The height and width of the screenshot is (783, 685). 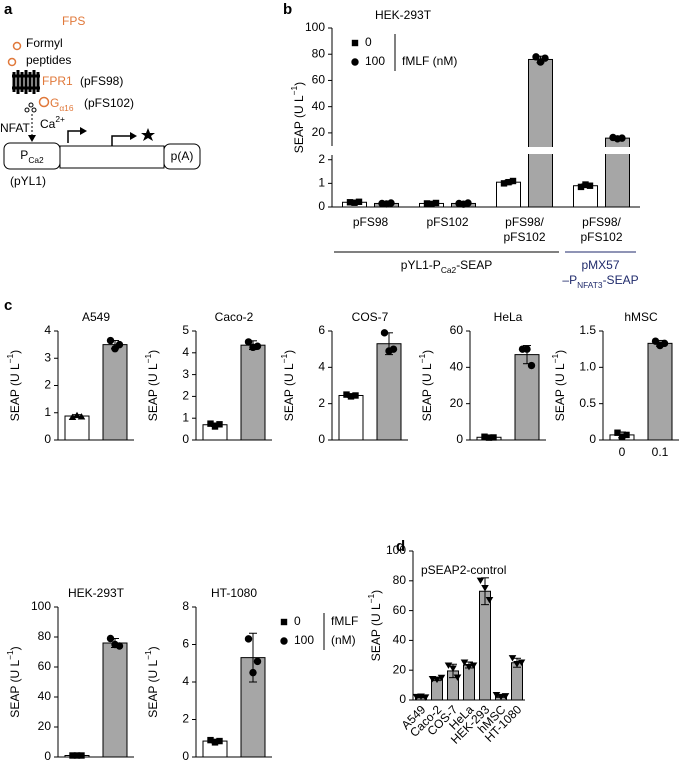 What do you see at coordinates (185, 644) in the screenshot?
I see `y-tick-label: 6` at bounding box center [185, 644].